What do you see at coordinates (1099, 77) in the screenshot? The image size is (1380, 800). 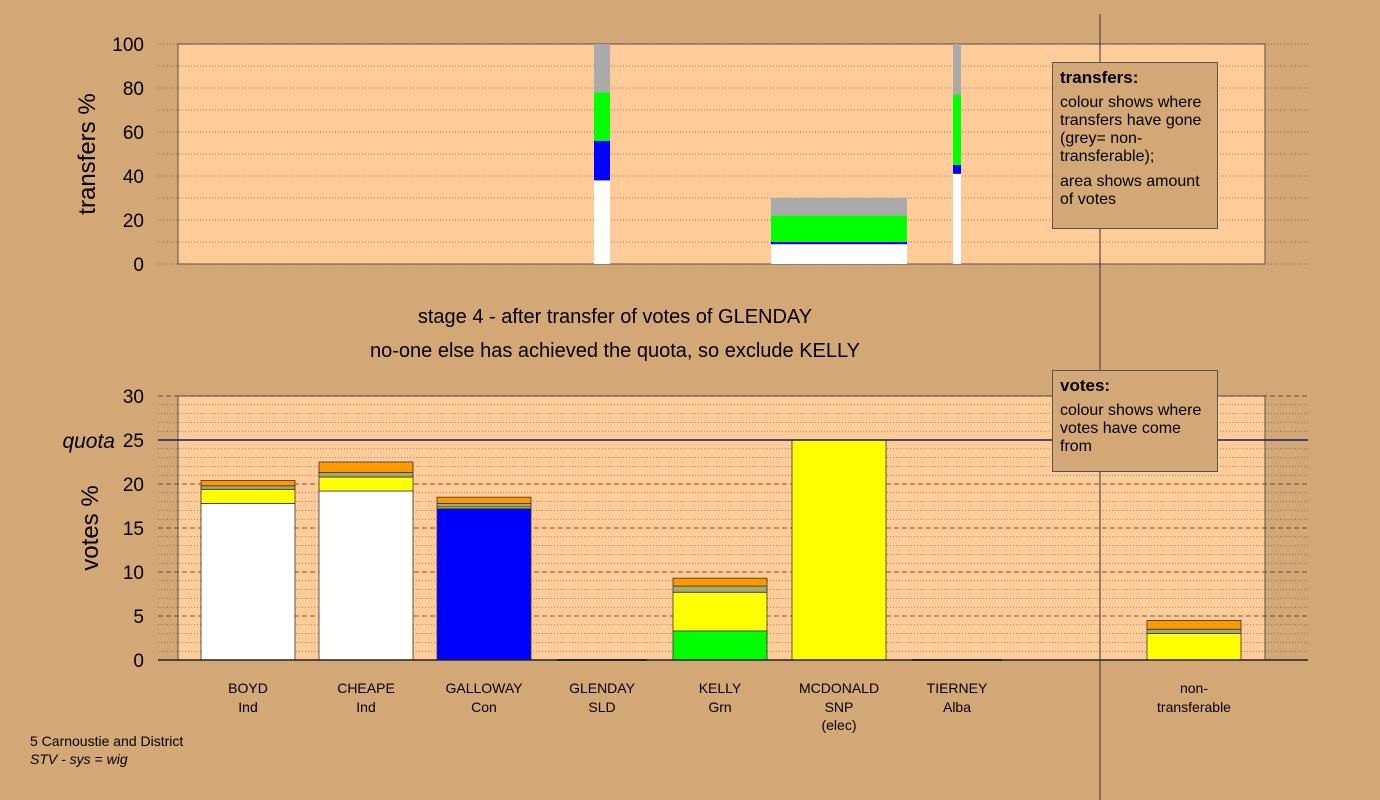 I see `transfers-legend-title: transfers:` at bounding box center [1099, 77].